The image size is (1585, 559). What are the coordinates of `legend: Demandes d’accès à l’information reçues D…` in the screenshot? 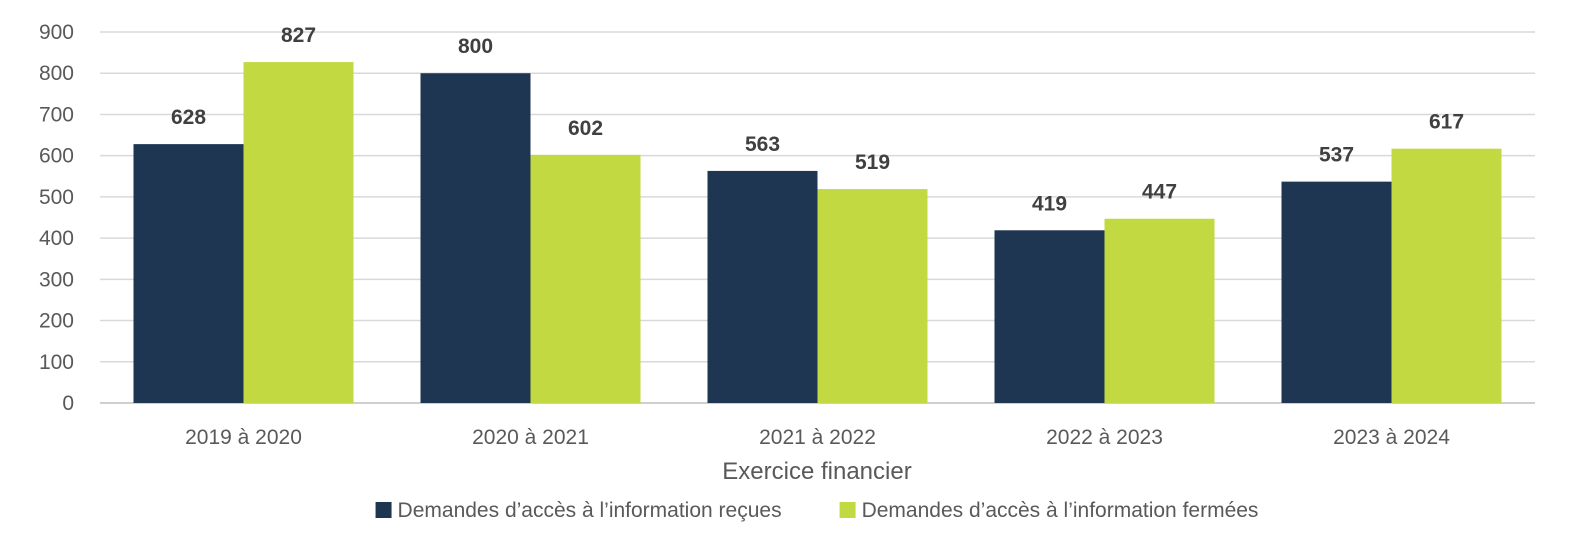 It's located at (817, 510).